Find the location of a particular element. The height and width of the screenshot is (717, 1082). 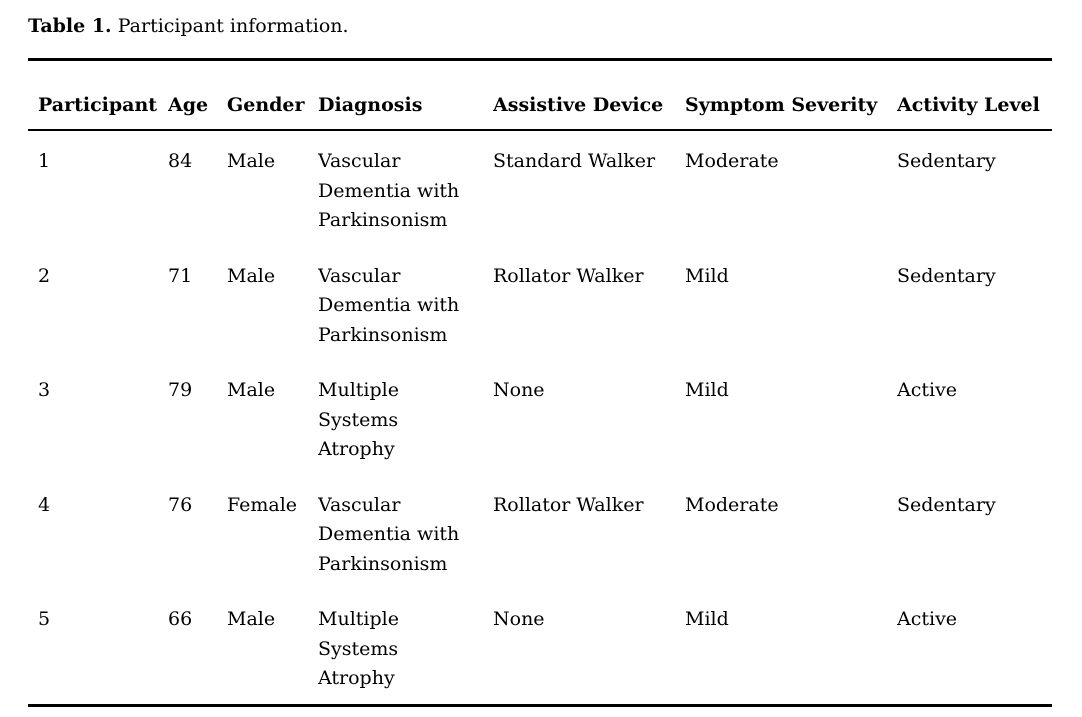

table-caption-text: Participant information. is located at coordinates (233, 26).